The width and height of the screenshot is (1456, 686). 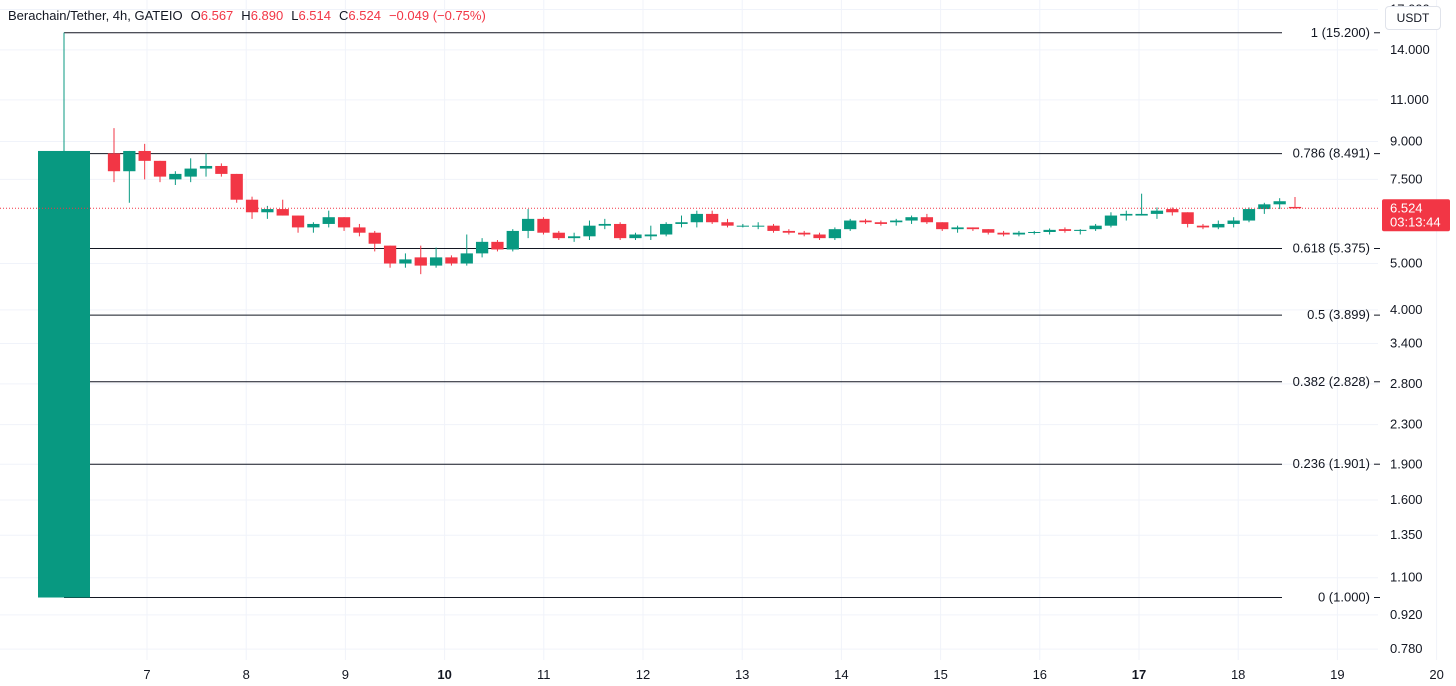 What do you see at coordinates (1436, 674) in the screenshot?
I see `x-tick-label: 20` at bounding box center [1436, 674].